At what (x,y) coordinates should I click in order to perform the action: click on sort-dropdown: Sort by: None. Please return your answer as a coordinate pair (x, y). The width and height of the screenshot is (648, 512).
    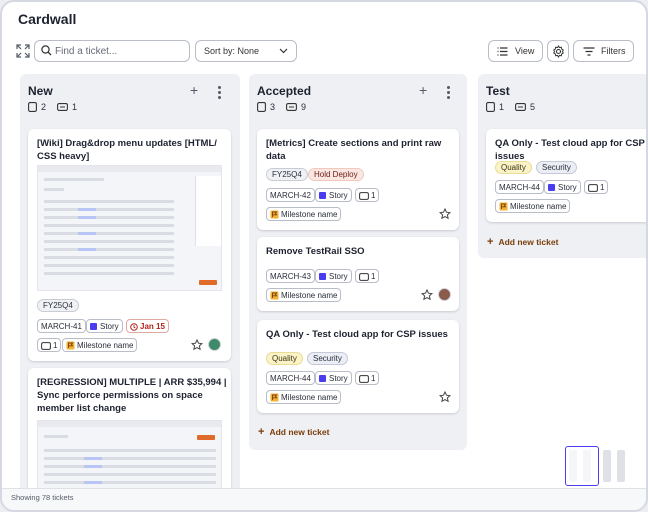
    Looking at the image, I should click on (246, 51).